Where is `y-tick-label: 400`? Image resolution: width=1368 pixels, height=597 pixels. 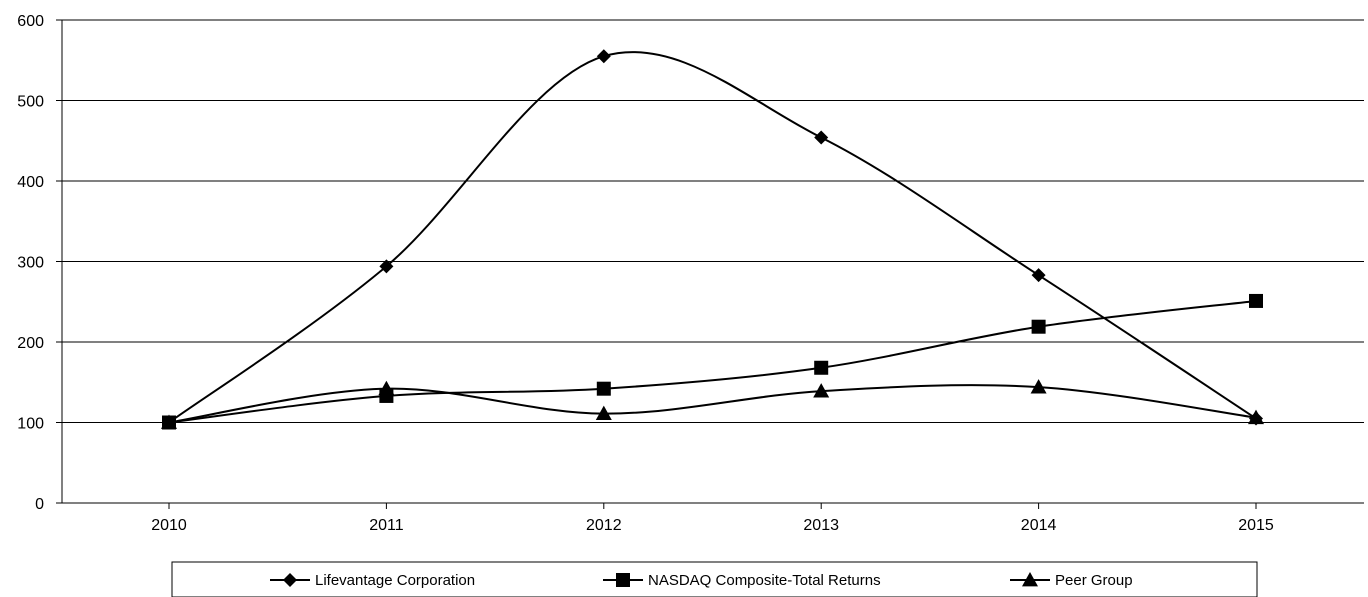
y-tick-label: 400 is located at coordinates (30, 182).